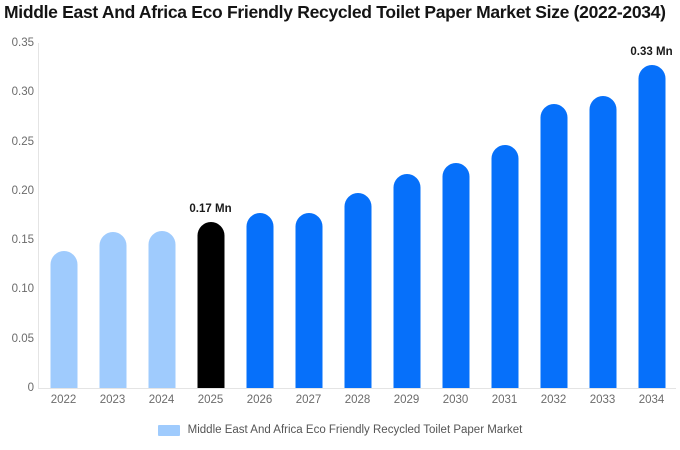 The image size is (680, 450). What do you see at coordinates (651, 51) in the screenshot?
I see `bar-value-label-2034: 0.33 Mn` at bounding box center [651, 51].